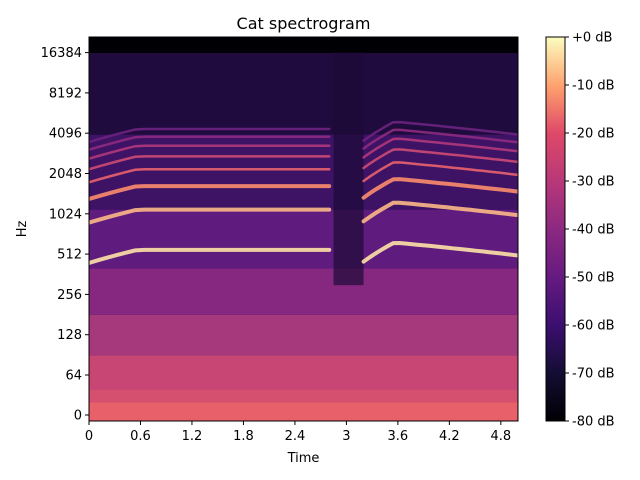 Image resolution: width=640 pixels, height=480 pixels. I want to click on x-tick-label: 0.6, so click(140, 436).